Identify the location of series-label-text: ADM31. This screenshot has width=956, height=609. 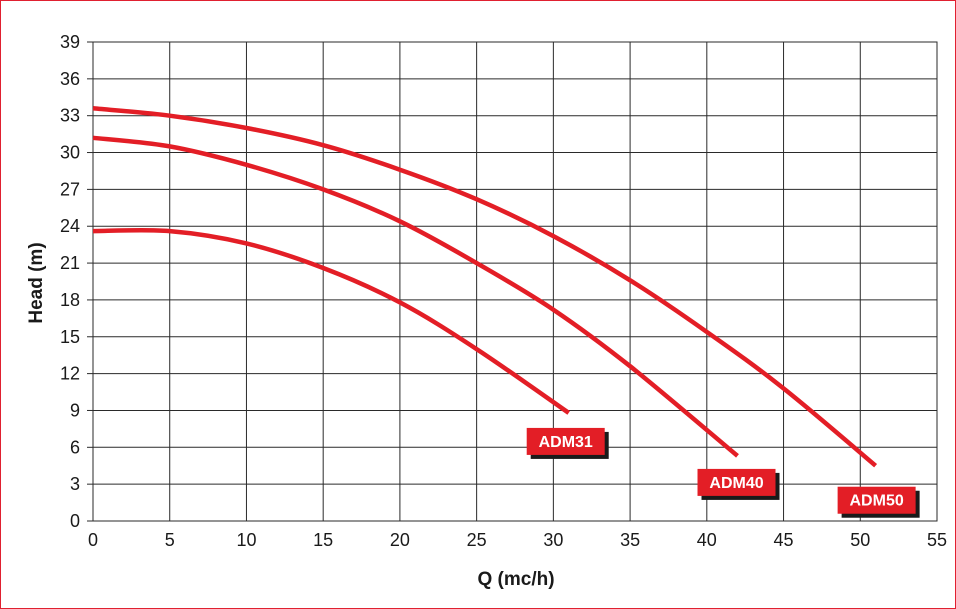
(566, 442).